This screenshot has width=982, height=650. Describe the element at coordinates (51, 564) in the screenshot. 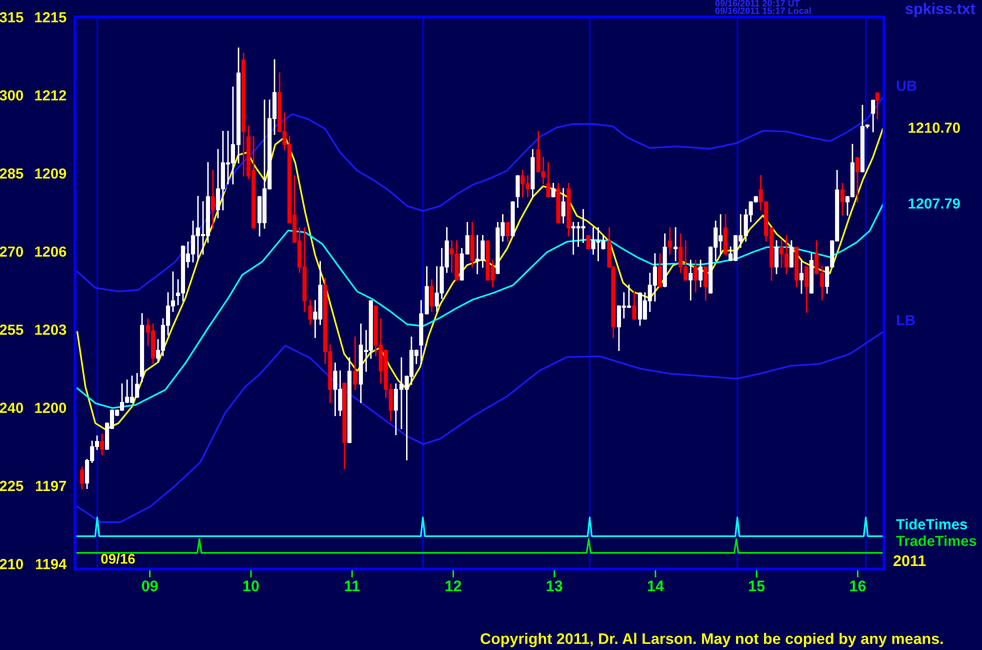

I see `y-tick-label: 1194` at that location.